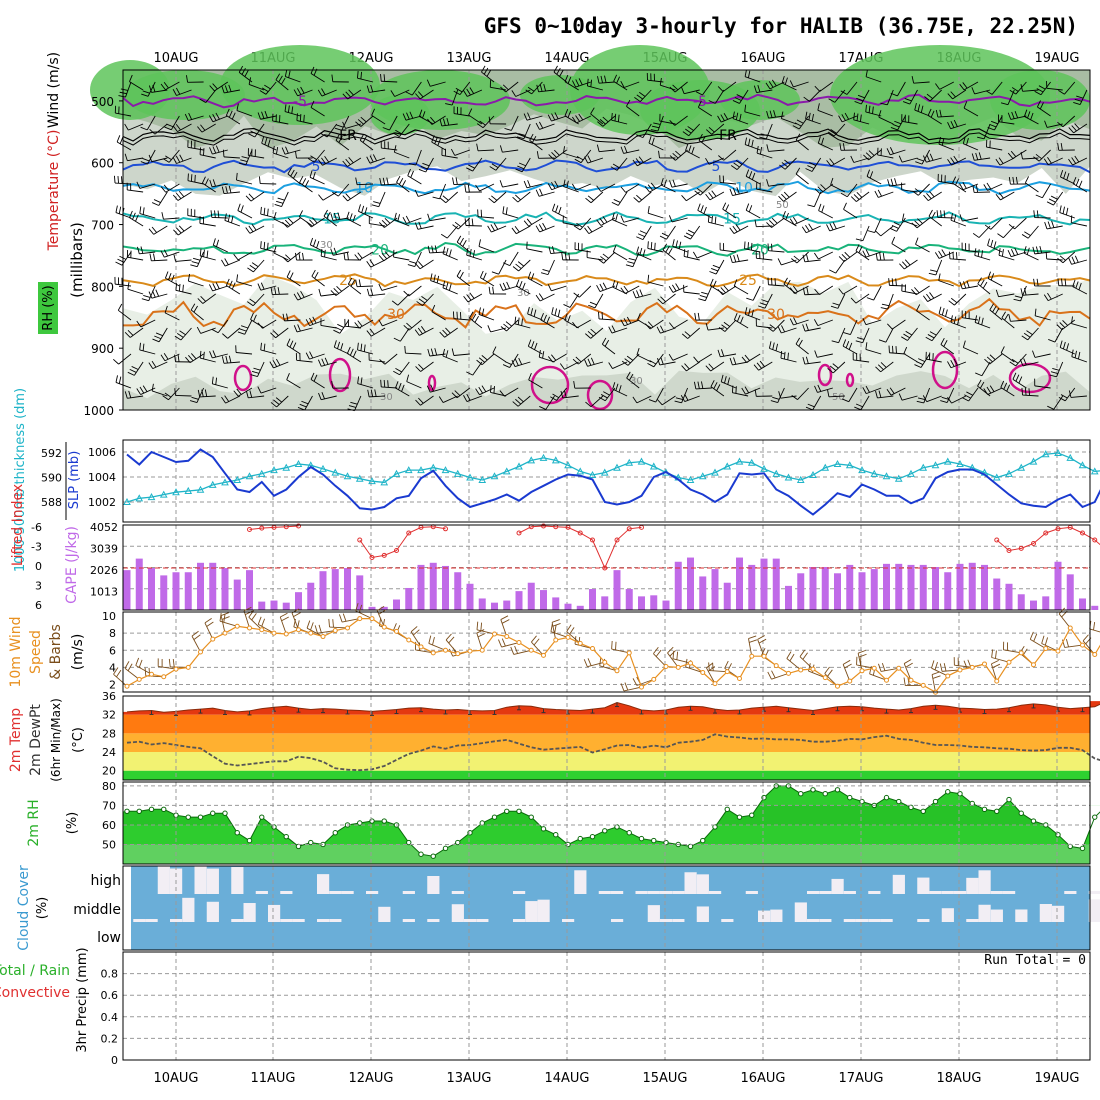 Image resolution: width=1100 pixels, height=1100 pixels. Describe the element at coordinates (396, 550) in the screenshot. I see `li-point` at that location.